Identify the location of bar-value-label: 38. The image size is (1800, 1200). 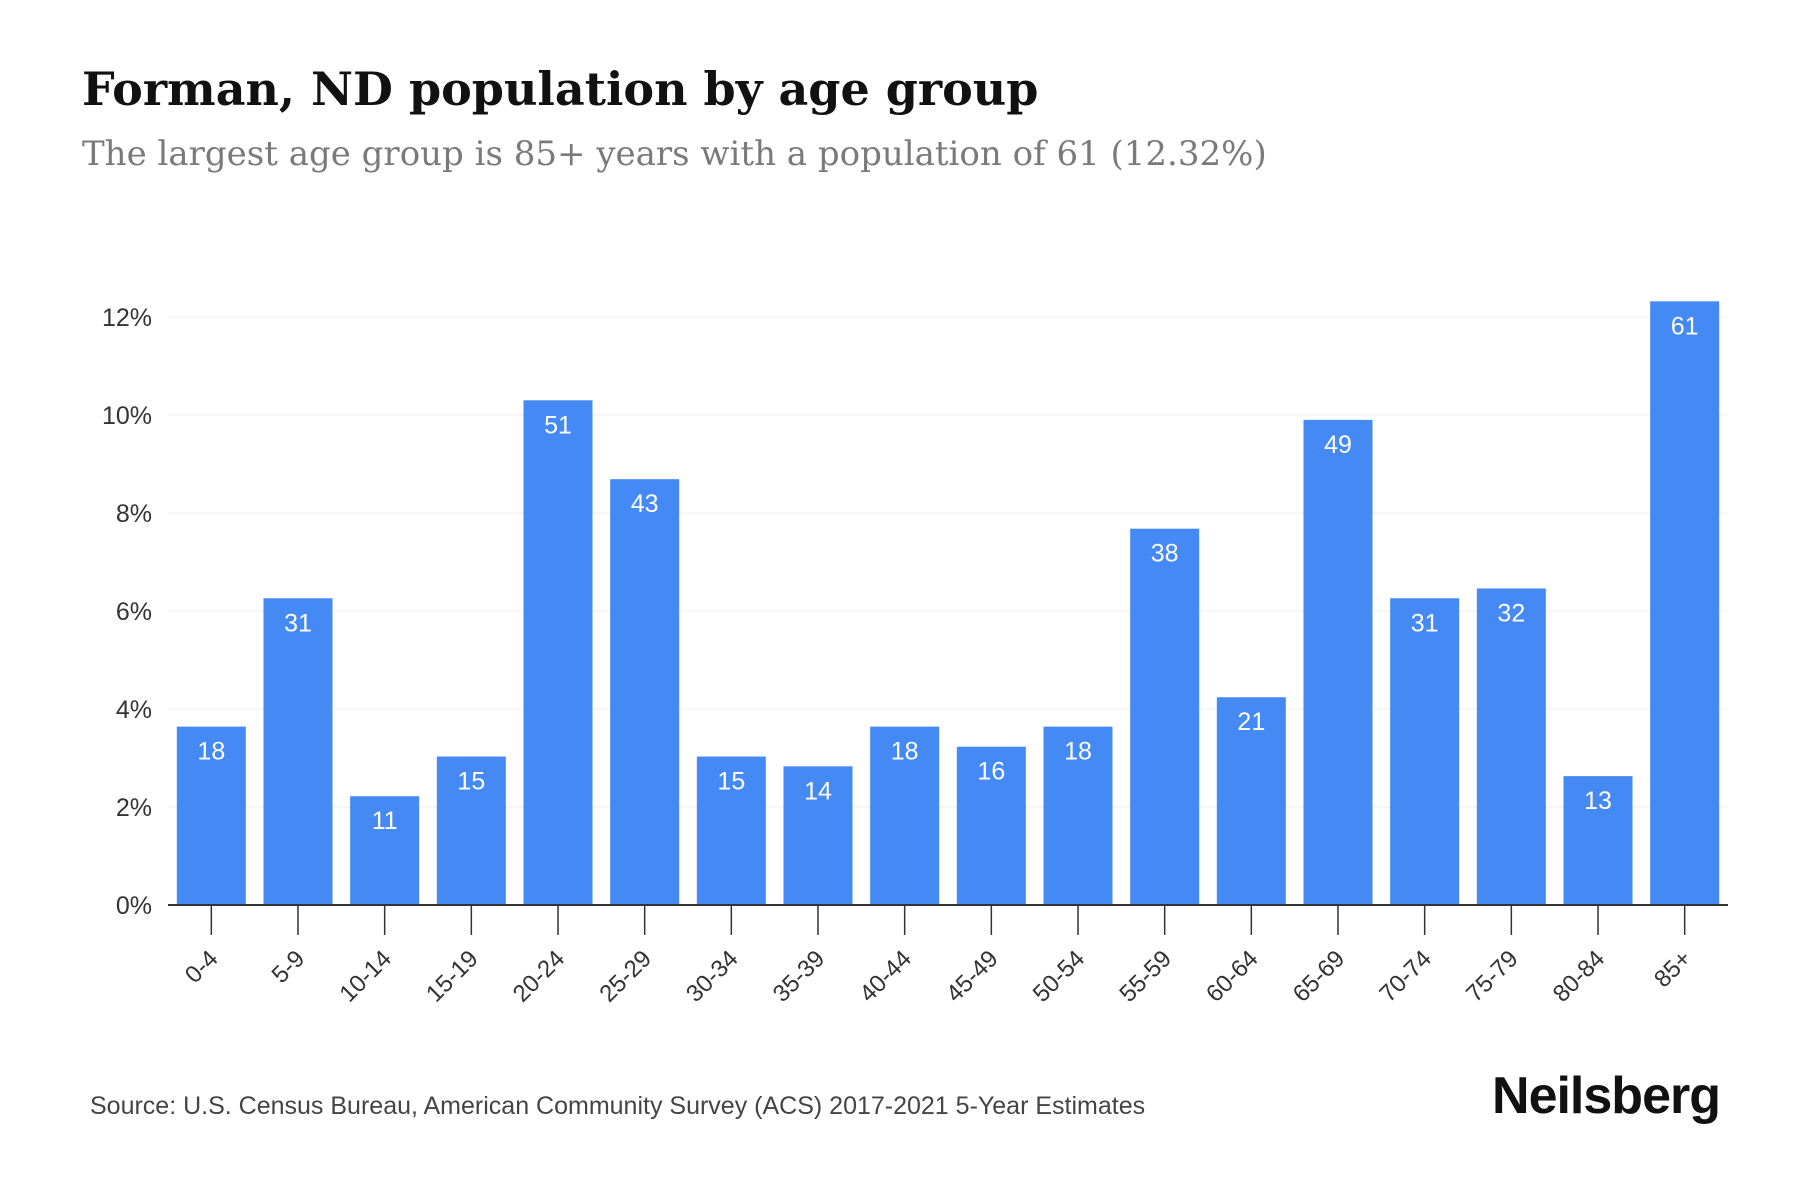
(1165, 554).